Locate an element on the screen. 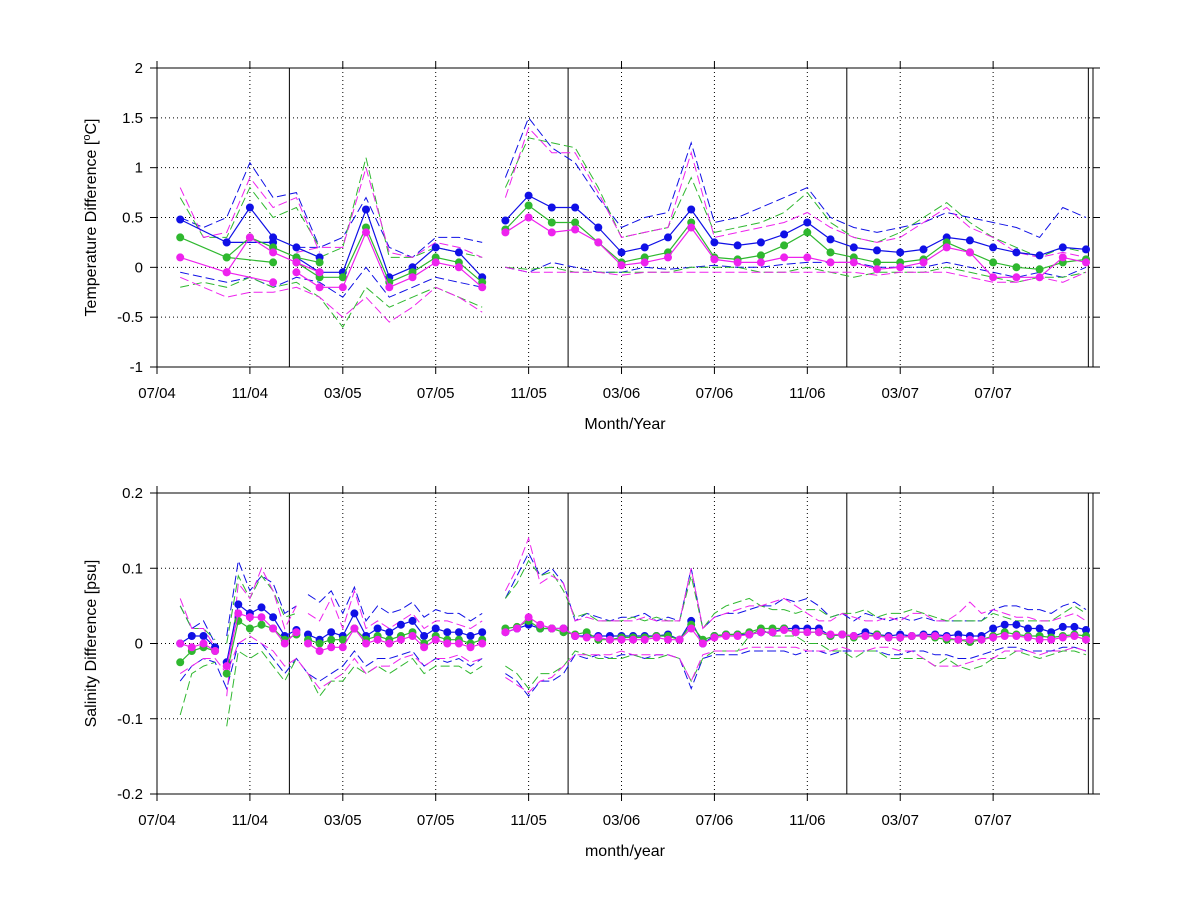 The image size is (1200, 900). x-tick-label: 07/04 is located at coordinates (157, 820).